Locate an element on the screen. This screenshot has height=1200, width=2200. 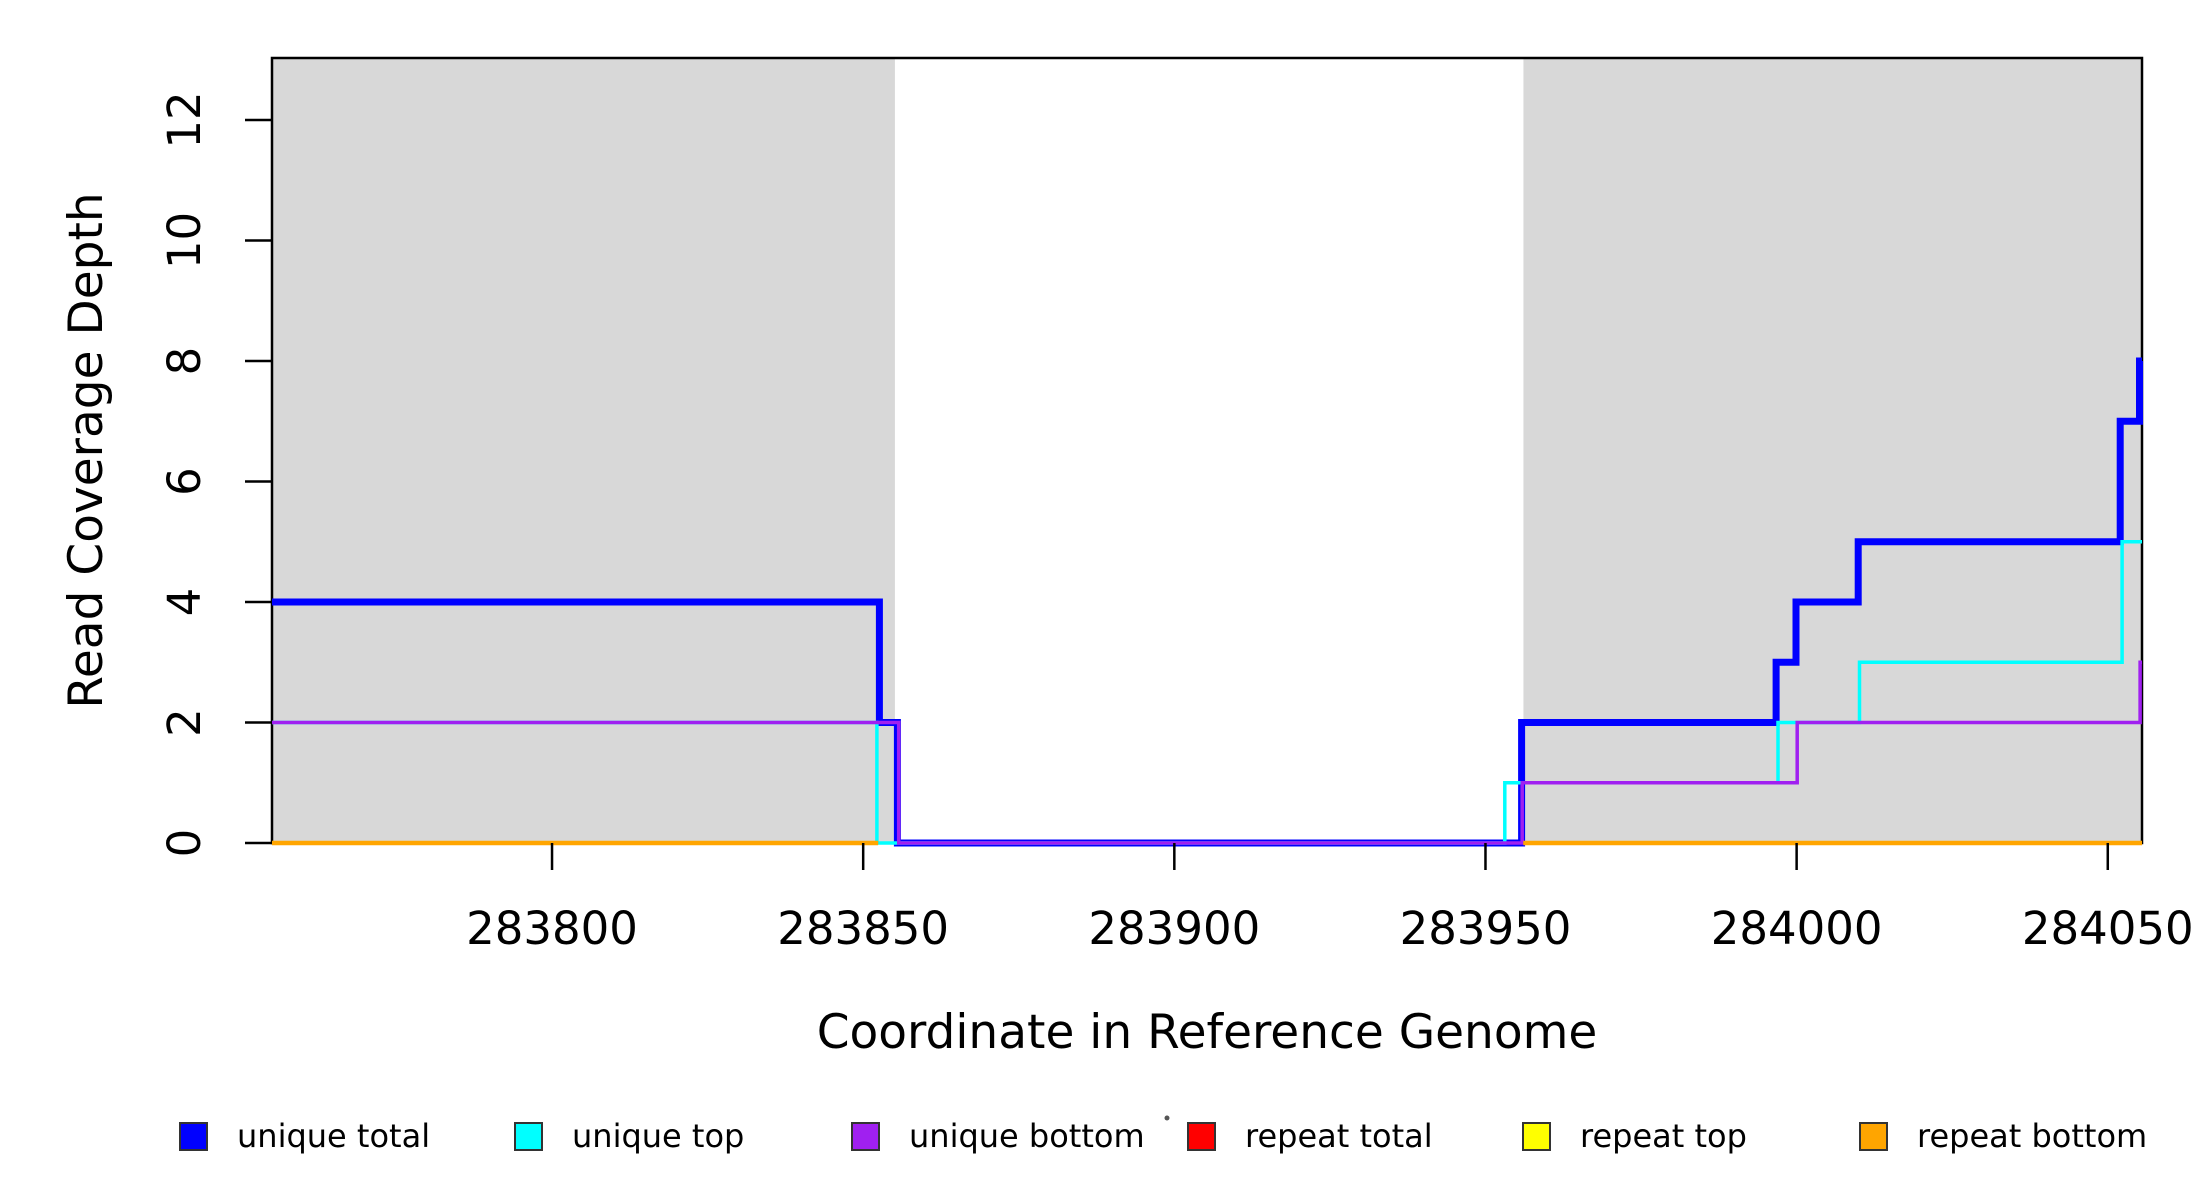
x-tick-label: 283950 is located at coordinates (1486, 928).